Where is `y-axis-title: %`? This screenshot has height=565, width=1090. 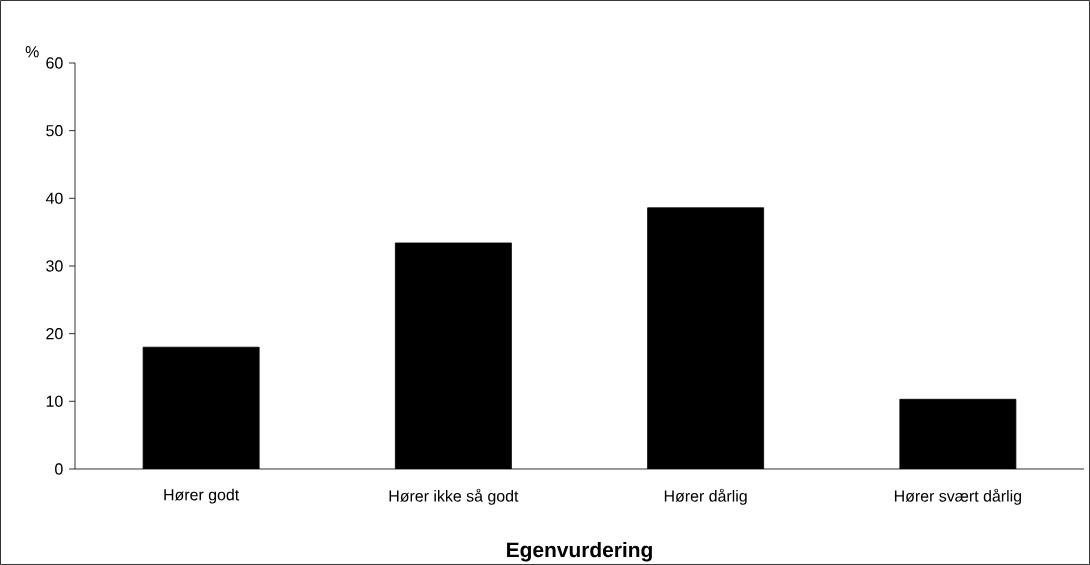 y-axis-title: % is located at coordinates (32, 52).